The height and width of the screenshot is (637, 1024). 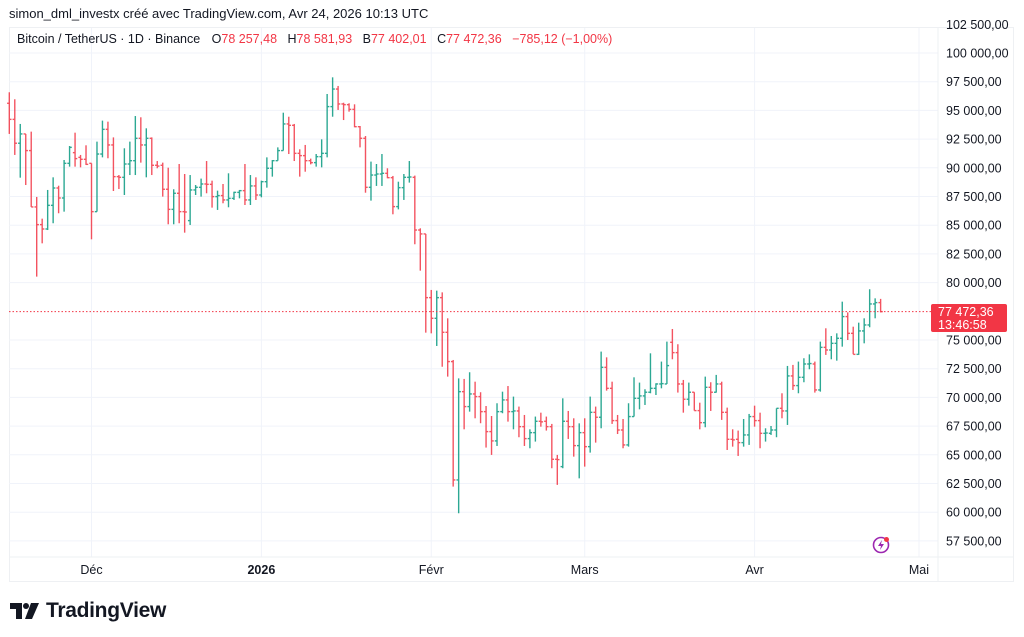 I want to click on price-tick-label: 62 500,00, so click(x=974, y=484).